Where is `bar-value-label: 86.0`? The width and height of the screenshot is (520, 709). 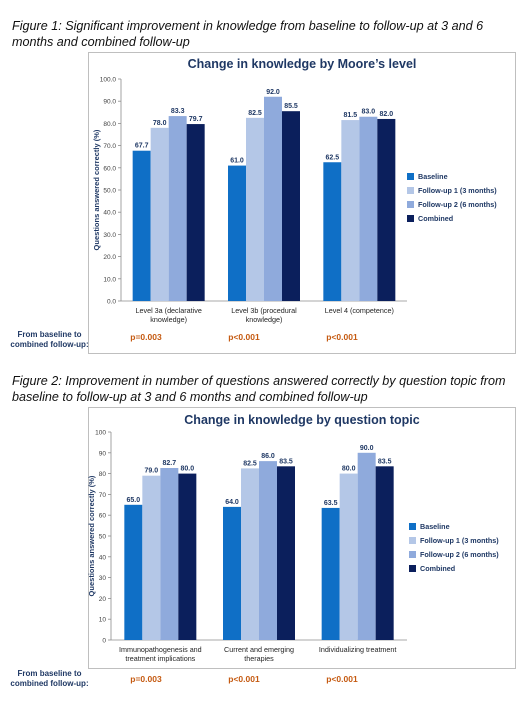 bar-value-label: 86.0 is located at coordinates (268, 456).